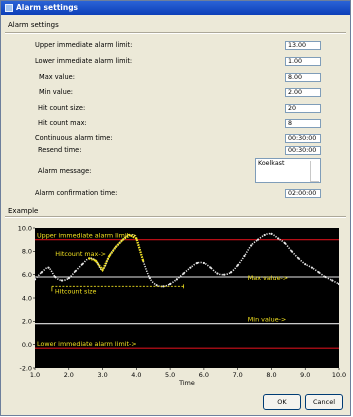  I want to click on value-curve, so click(187, 260).